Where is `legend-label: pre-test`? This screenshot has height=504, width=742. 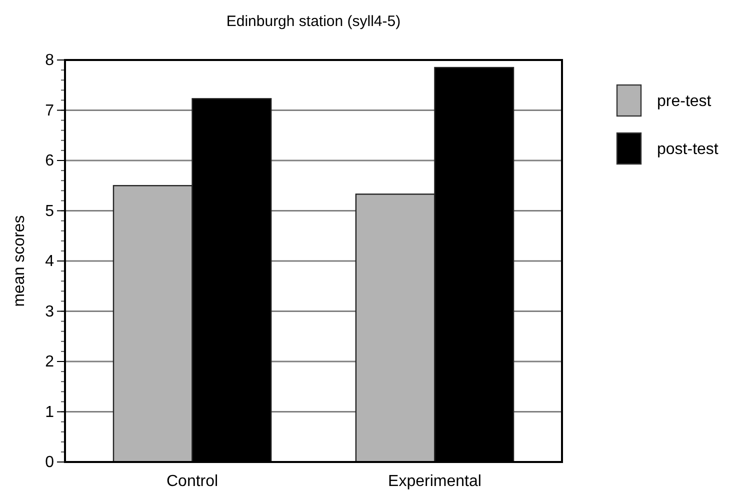 legend-label: pre-test is located at coordinates (684, 101).